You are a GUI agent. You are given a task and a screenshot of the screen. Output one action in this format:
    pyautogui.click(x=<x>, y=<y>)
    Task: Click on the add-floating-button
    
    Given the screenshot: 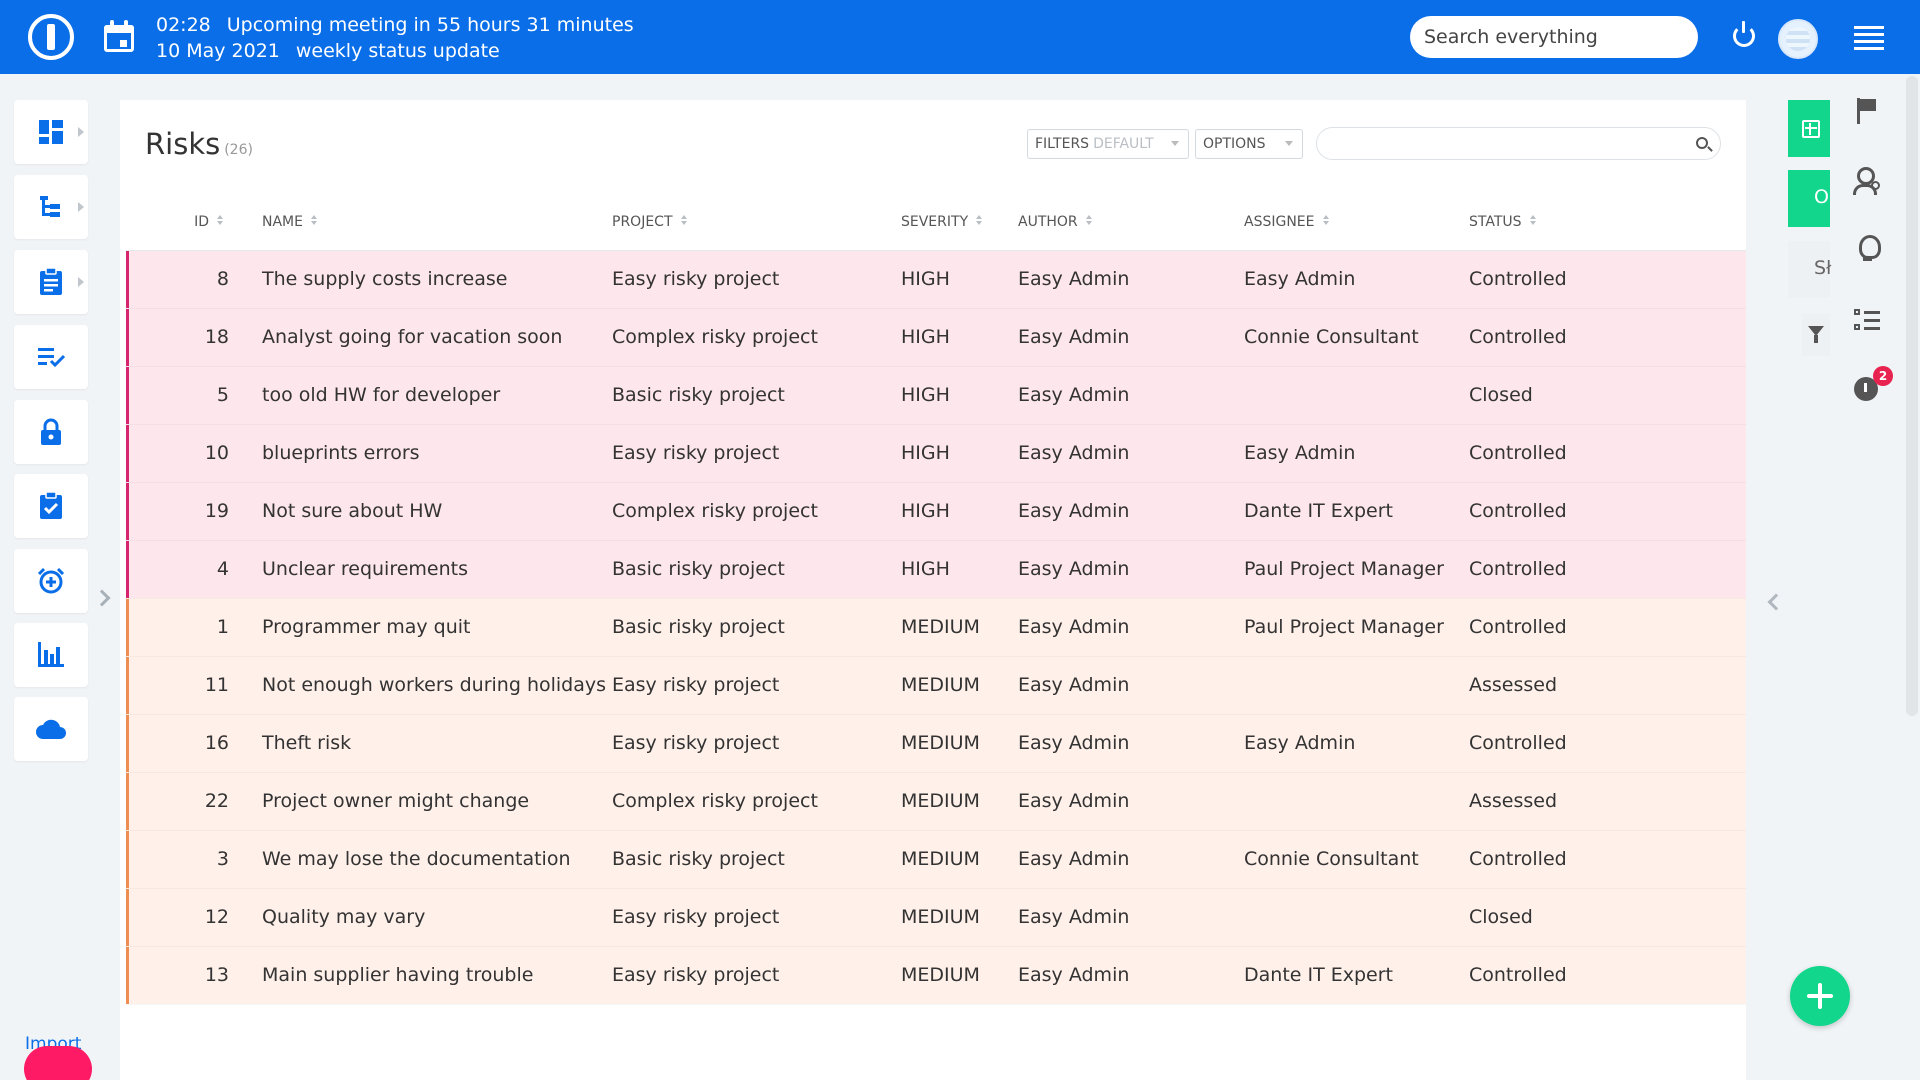 What is the action you would take?
    pyautogui.click(x=1820, y=996)
    